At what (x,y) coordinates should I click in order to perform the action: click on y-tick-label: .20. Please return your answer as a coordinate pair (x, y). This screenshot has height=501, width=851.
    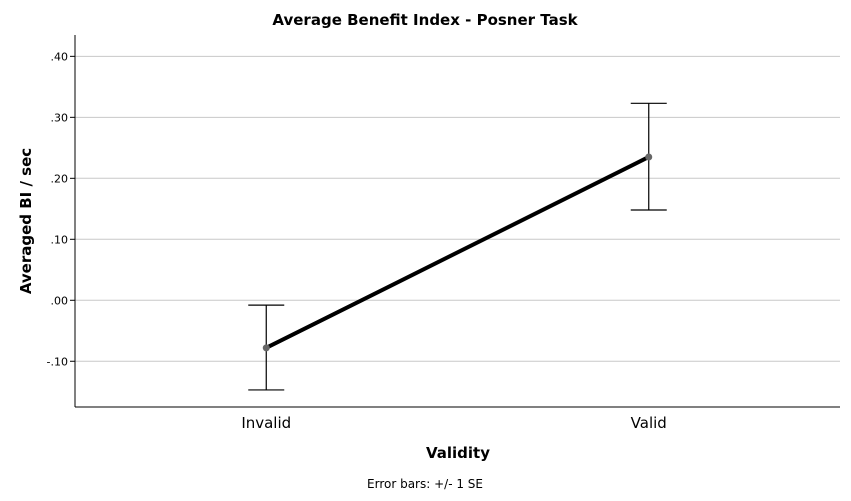
    Looking at the image, I should click on (60, 178).